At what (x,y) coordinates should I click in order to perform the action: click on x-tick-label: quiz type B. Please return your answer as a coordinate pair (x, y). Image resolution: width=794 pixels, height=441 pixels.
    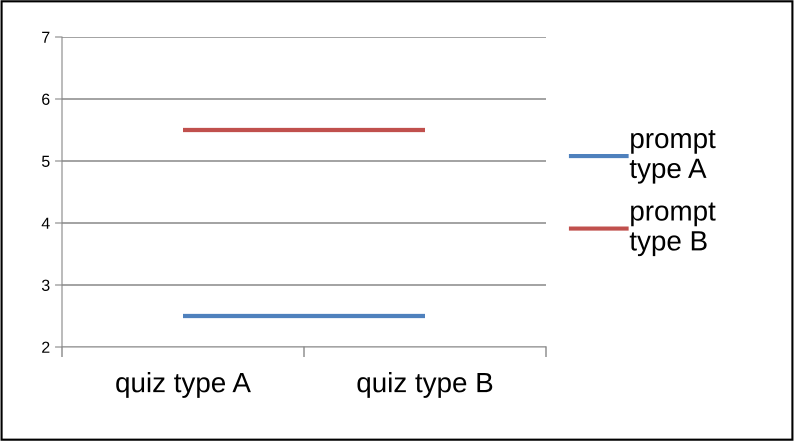
    Looking at the image, I should click on (424, 385).